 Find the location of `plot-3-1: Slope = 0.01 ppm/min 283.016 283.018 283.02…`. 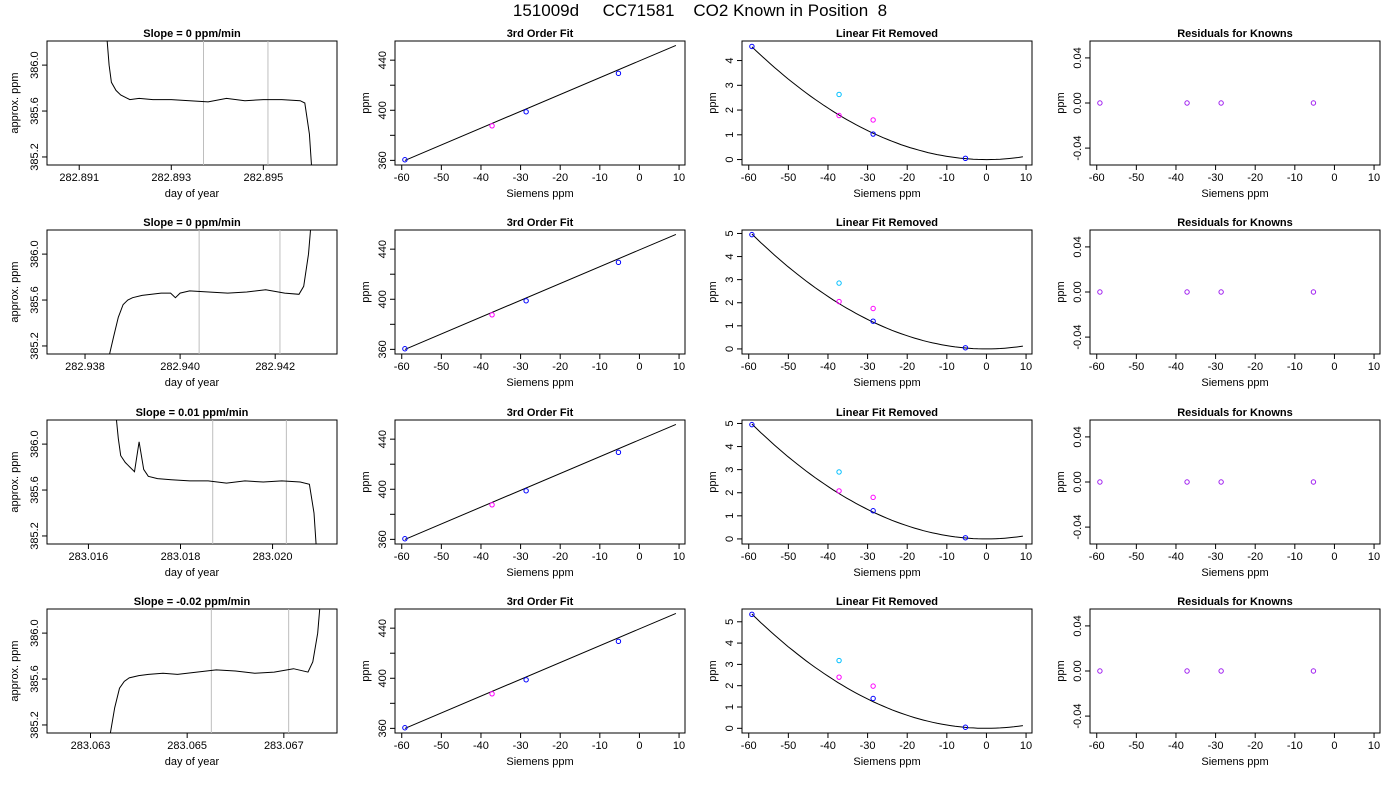

plot-3-1: Slope = 0.01 ppm/min 283.016 283.018 283.02… is located at coordinates (173, 493).